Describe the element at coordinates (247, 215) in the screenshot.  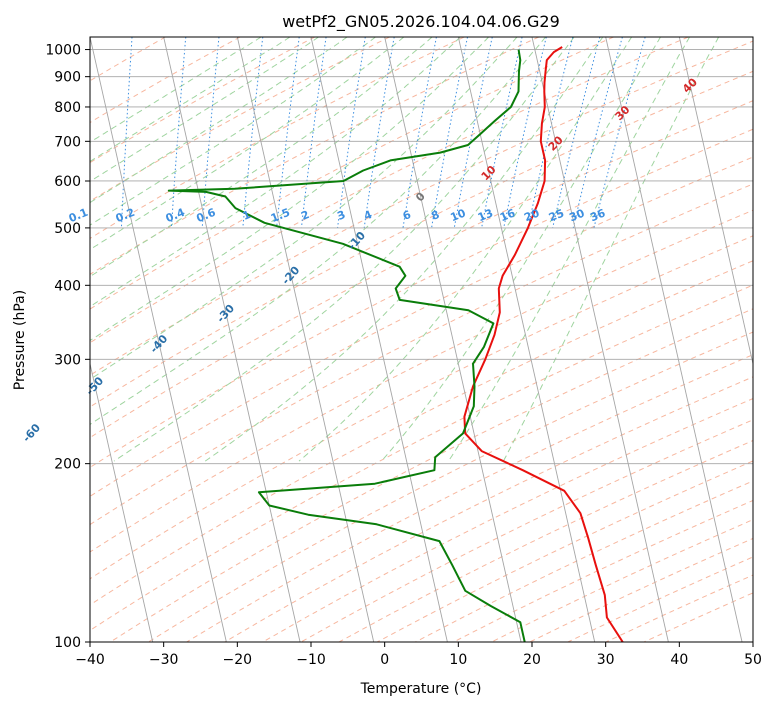
I see `mixing-ratio-label: 1` at that location.